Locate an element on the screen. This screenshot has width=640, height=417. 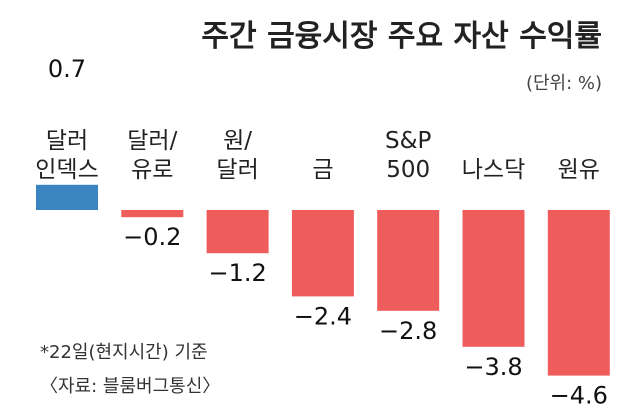
value-label-5: −3.8 is located at coordinates (493, 367).